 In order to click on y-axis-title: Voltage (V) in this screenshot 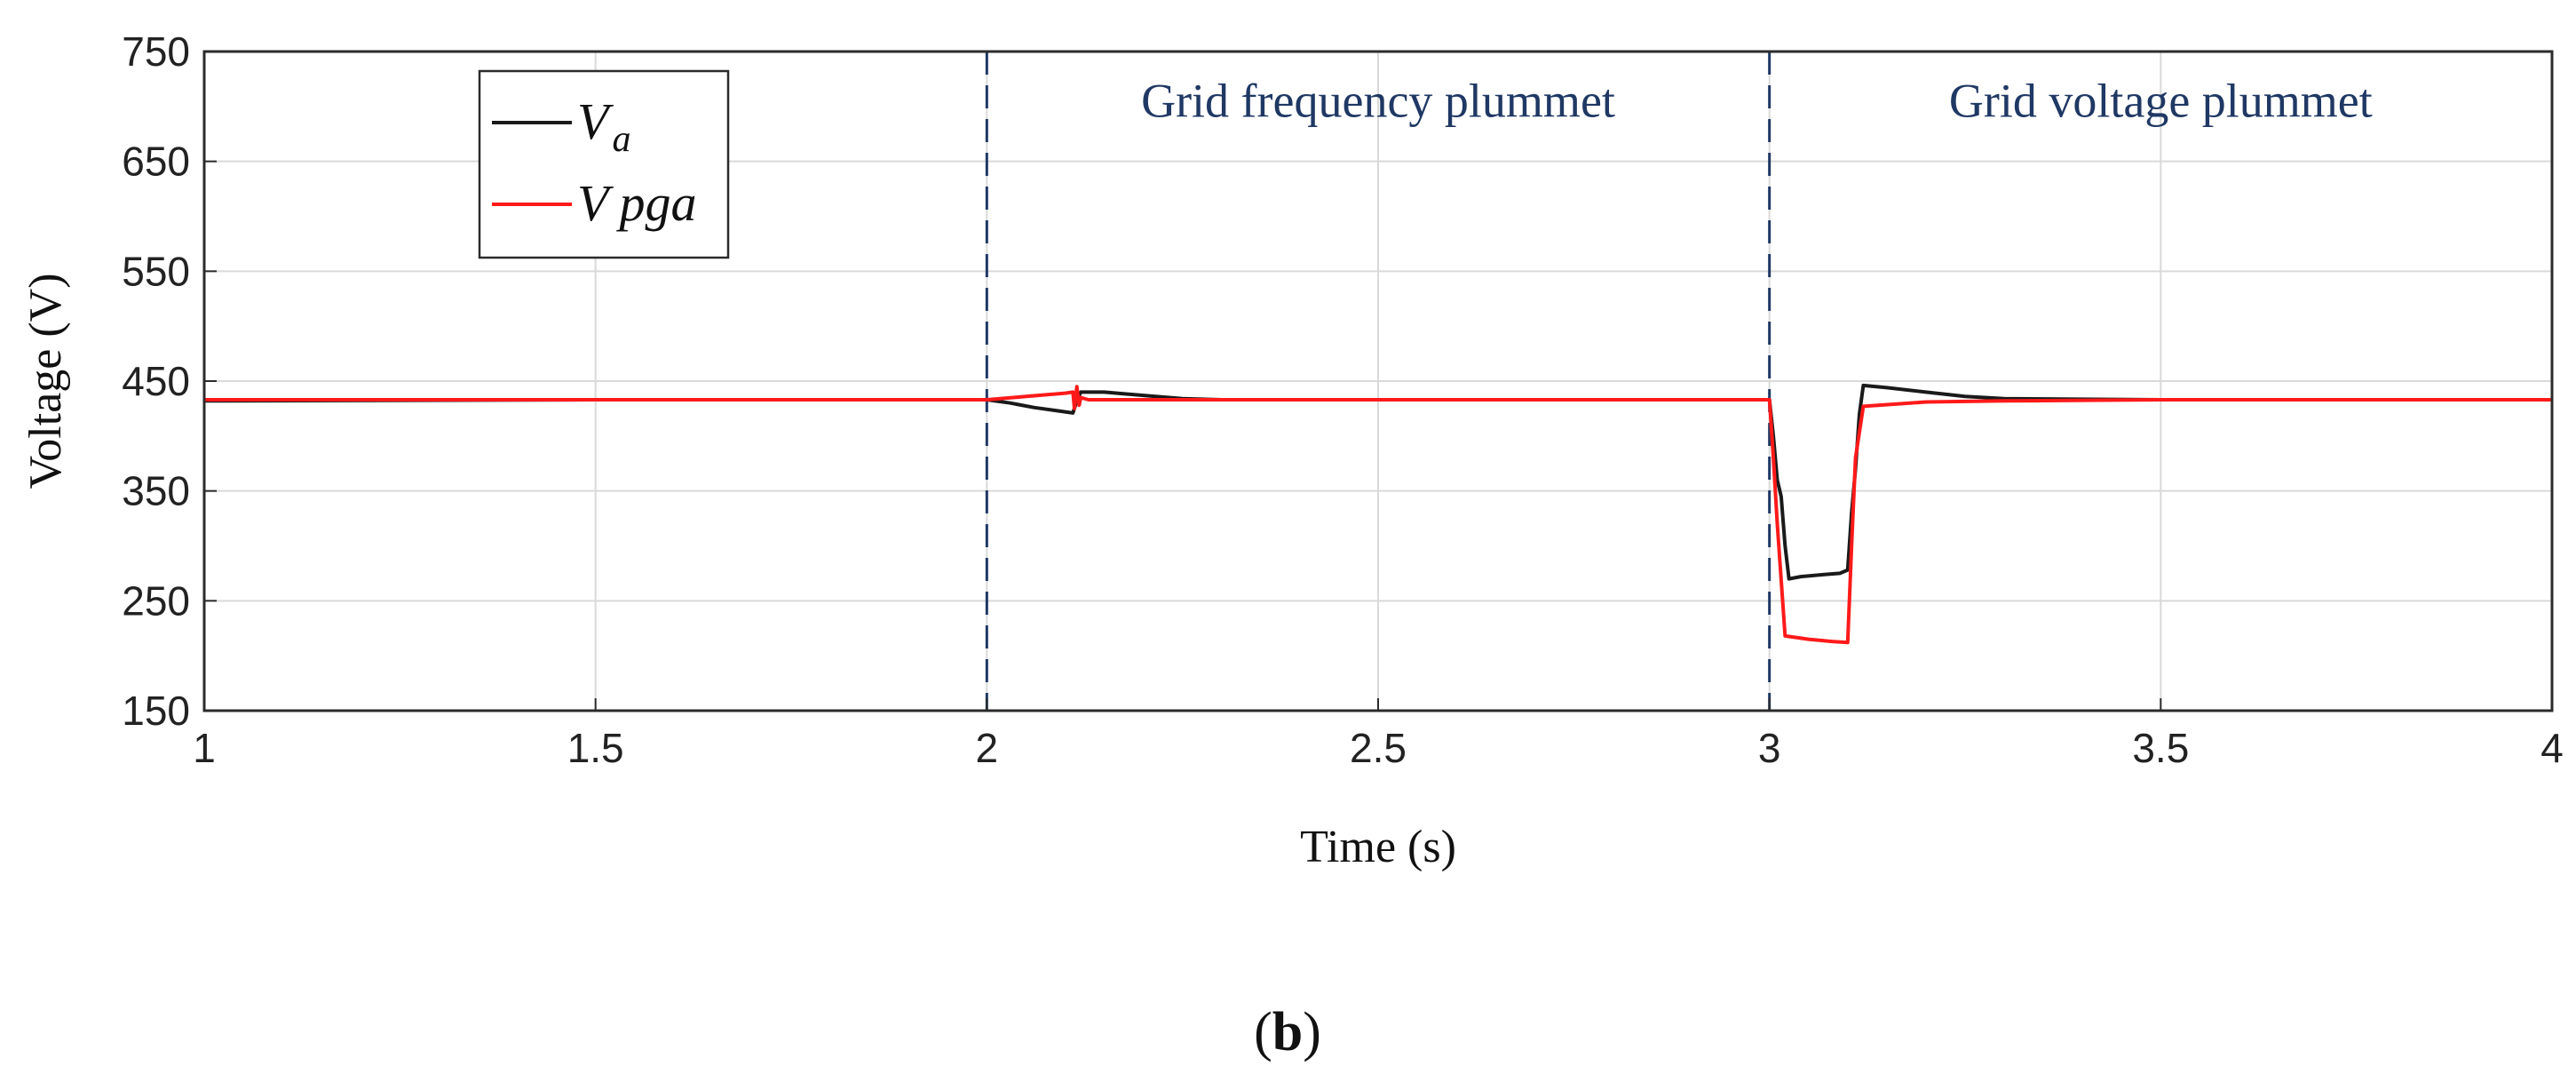, I will do `click(46, 381)`.